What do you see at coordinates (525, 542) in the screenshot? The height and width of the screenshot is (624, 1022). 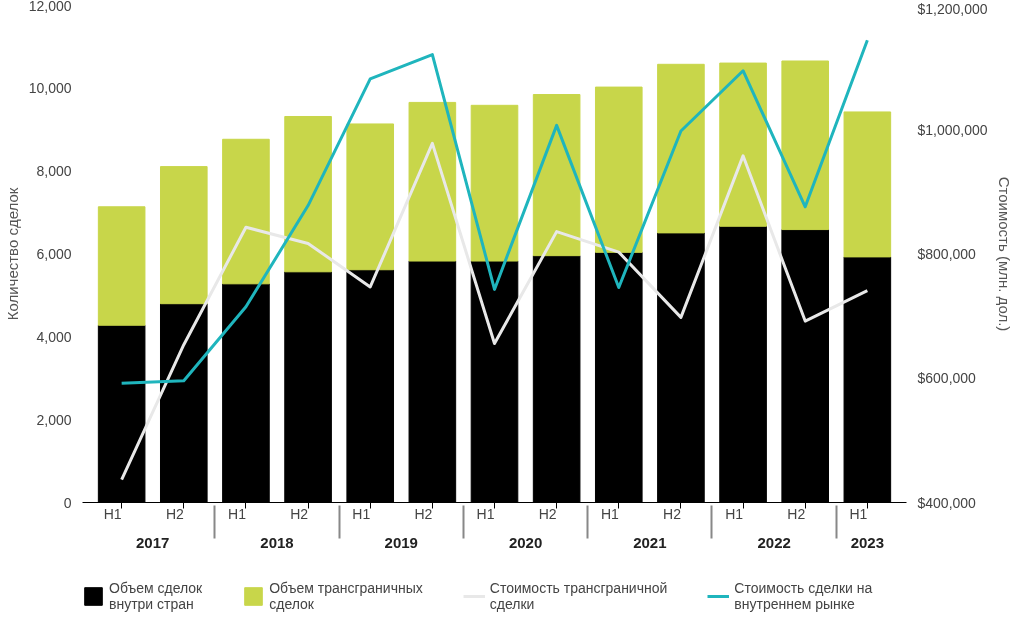 I see `category-label: 2020` at bounding box center [525, 542].